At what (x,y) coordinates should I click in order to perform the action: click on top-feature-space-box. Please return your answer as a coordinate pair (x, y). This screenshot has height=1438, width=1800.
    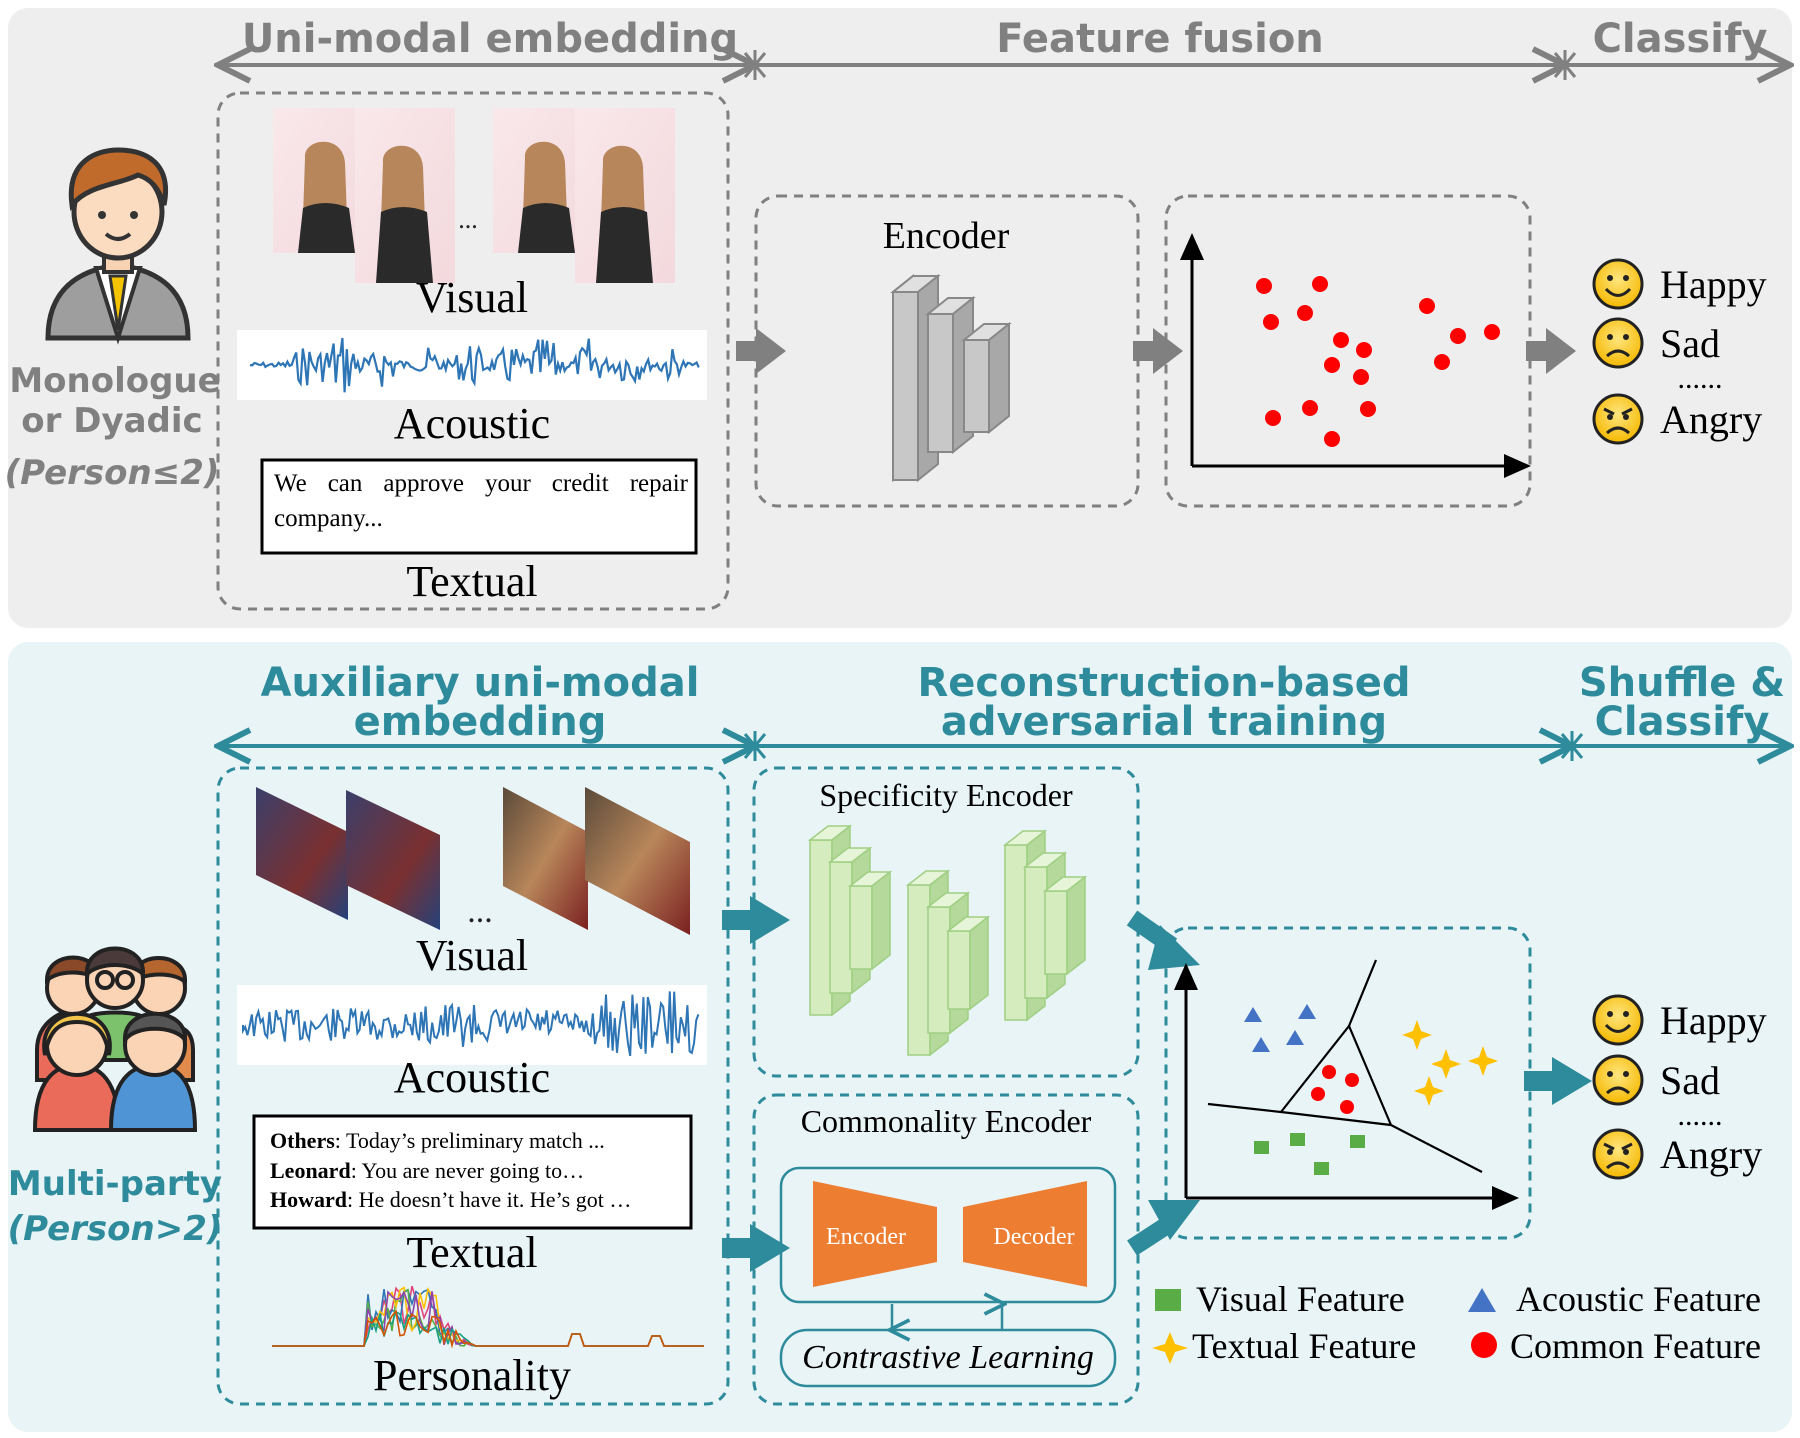
    Looking at the image, I should click on (1348, 351).